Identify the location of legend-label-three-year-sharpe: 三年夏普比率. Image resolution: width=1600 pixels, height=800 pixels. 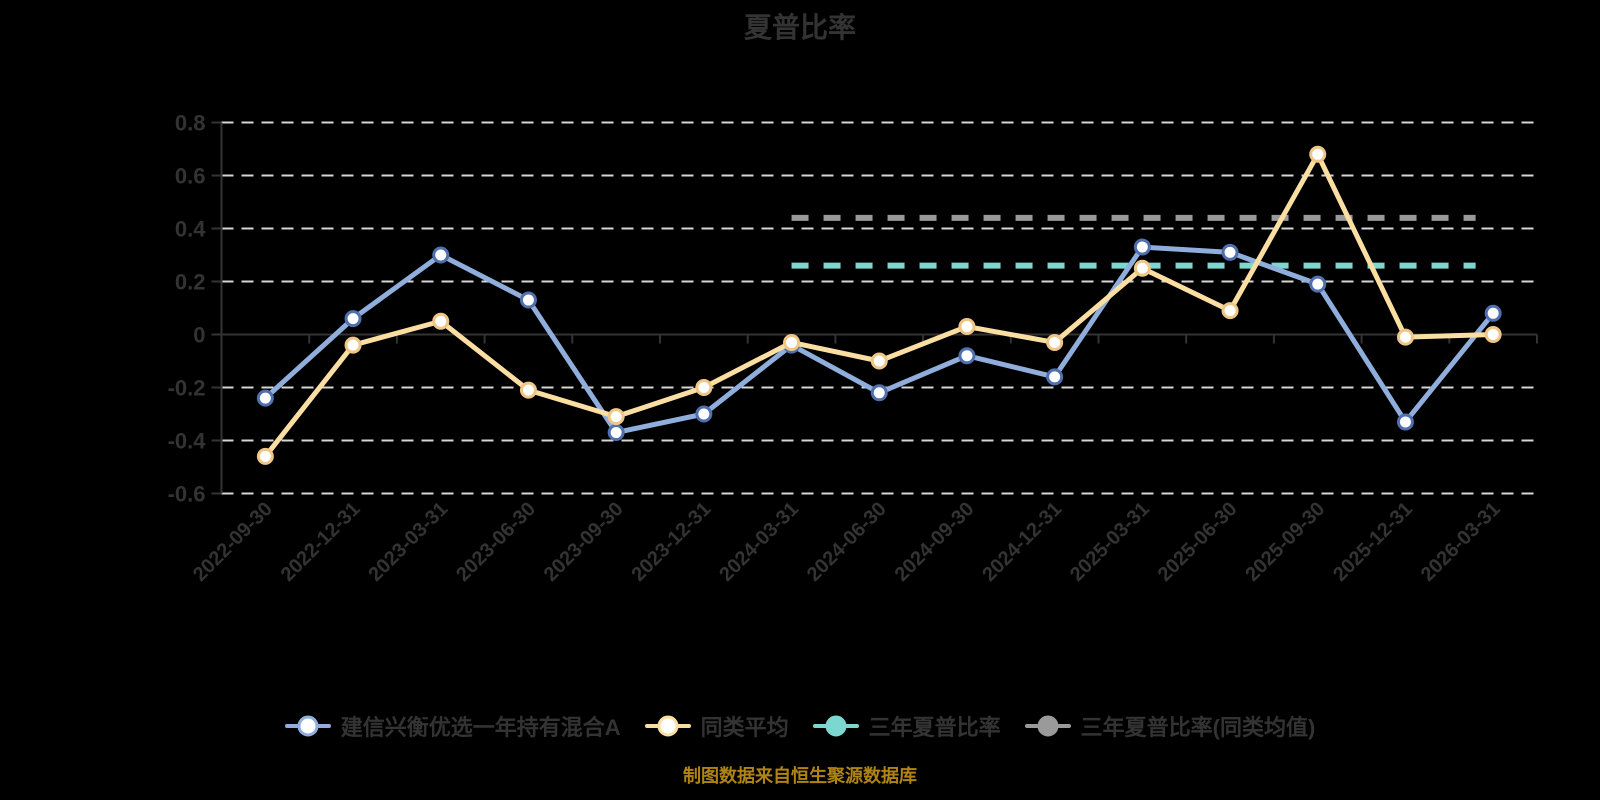
(934, 727).